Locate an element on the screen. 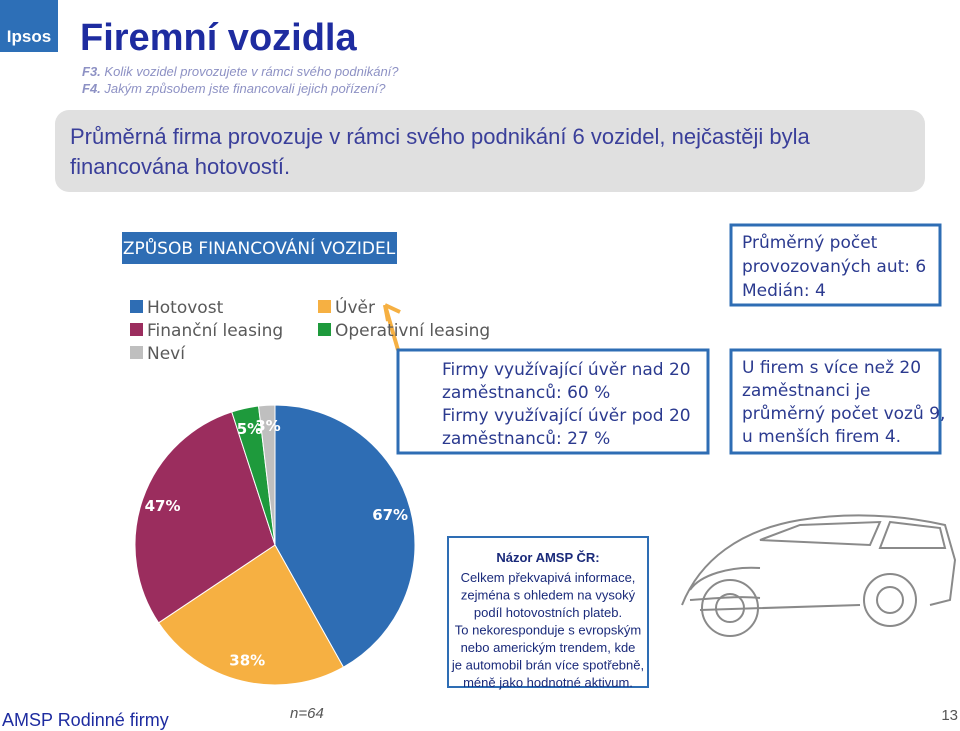 The width and height of the screenshot is (960, 731). note-line: To nekoresponduje s evropským is located at coordinates (548, 630).